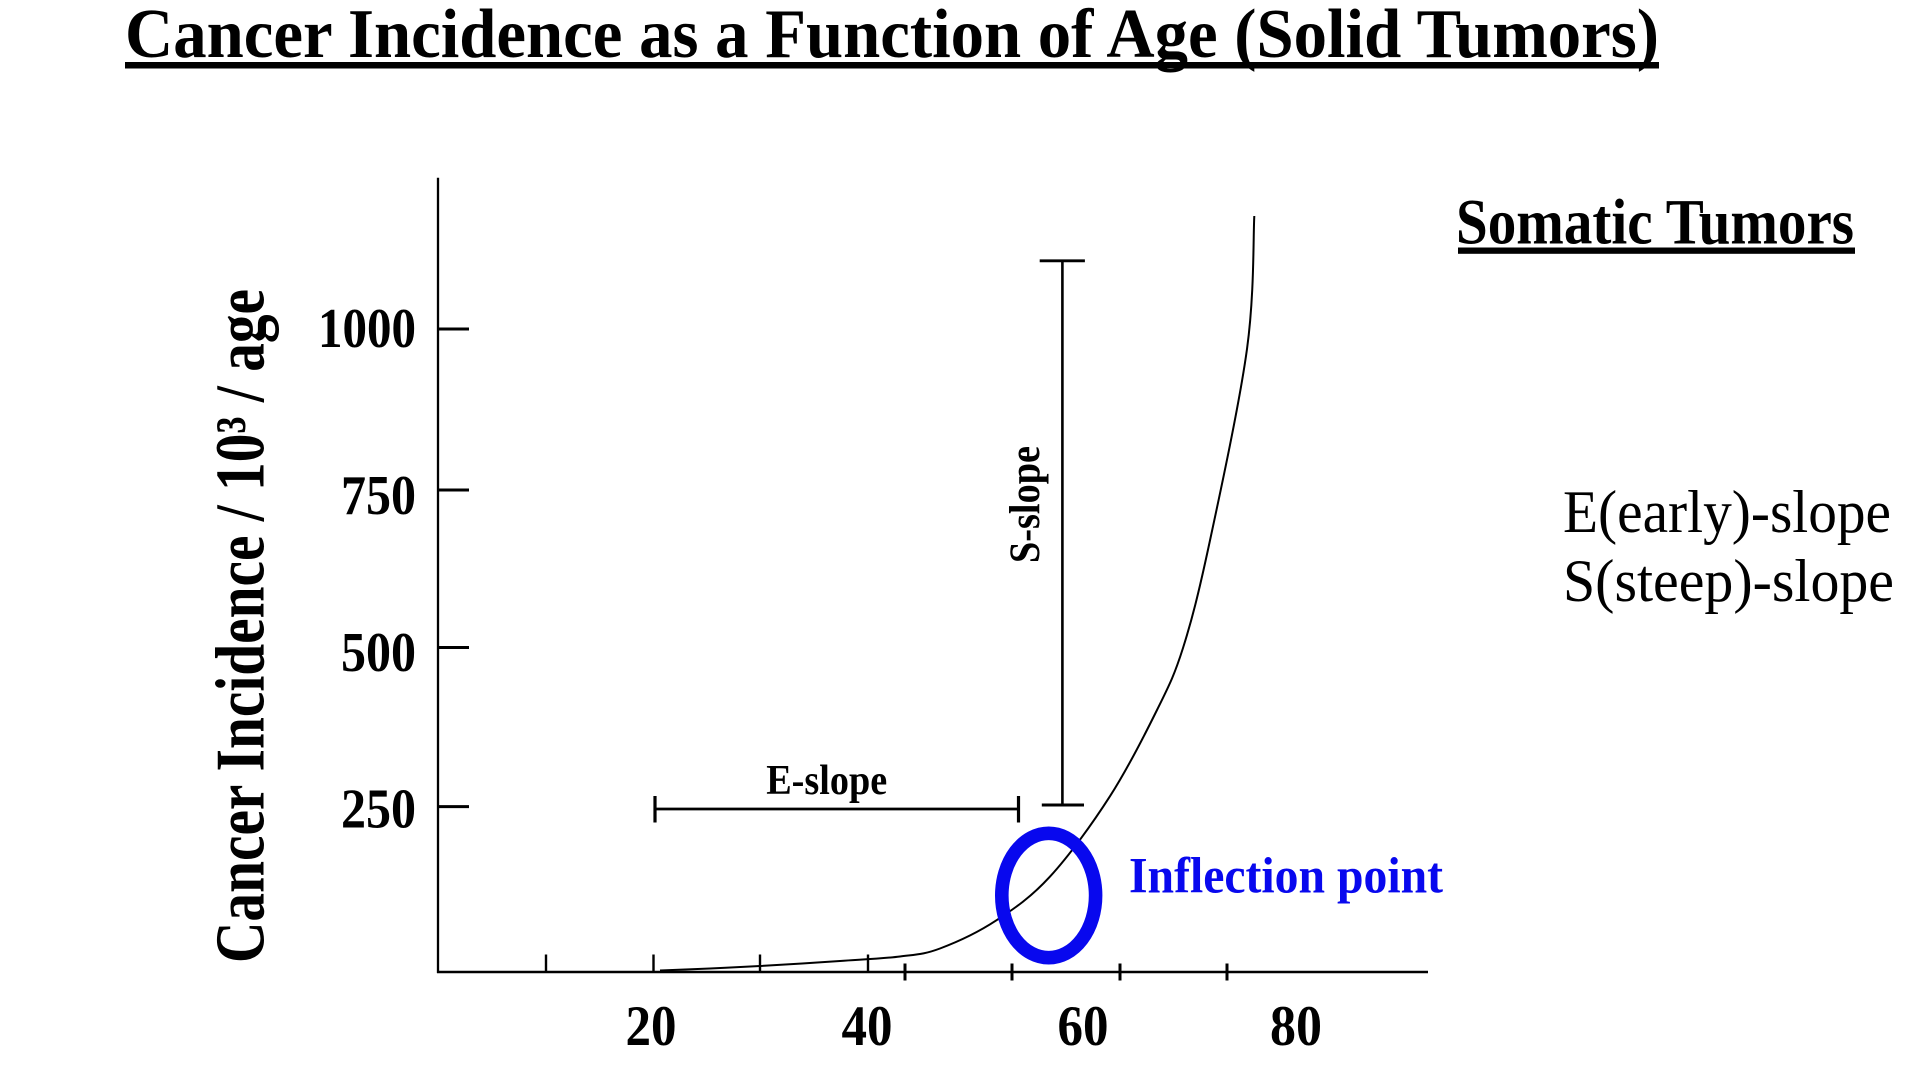  What do you see at coordinates (826, 781) in the screenshot?
I see `svg-text: E-slope` at bounding box center [826, 781].